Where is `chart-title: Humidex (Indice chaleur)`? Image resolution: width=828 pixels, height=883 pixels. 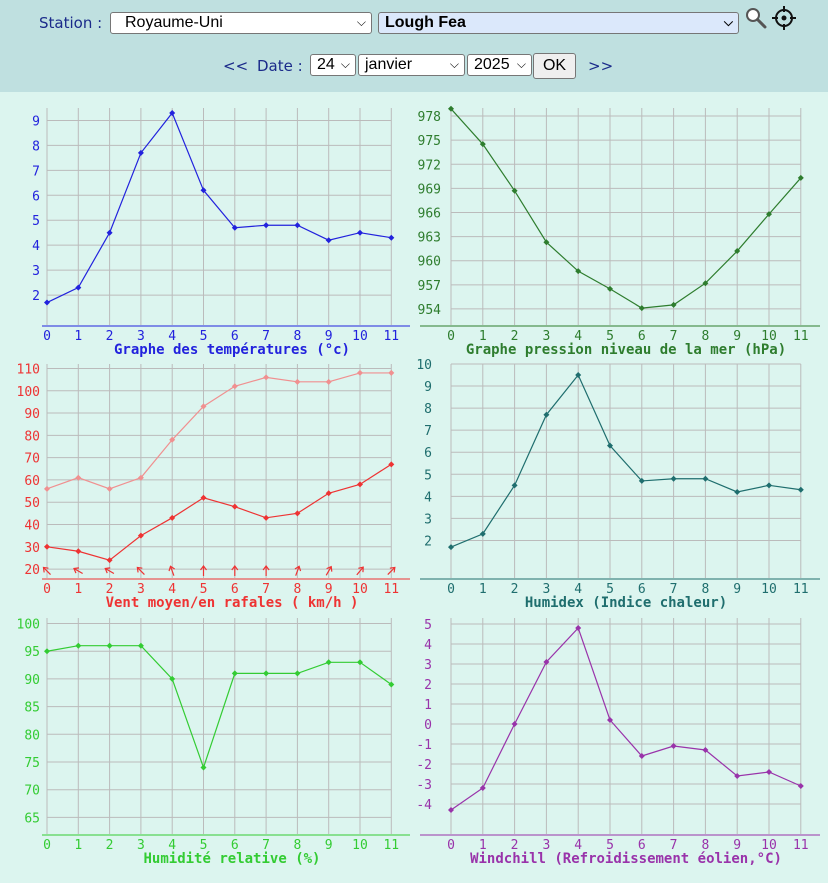 chart-title: Humidex (Indice chaleur) is located at coordinates (626, 603).